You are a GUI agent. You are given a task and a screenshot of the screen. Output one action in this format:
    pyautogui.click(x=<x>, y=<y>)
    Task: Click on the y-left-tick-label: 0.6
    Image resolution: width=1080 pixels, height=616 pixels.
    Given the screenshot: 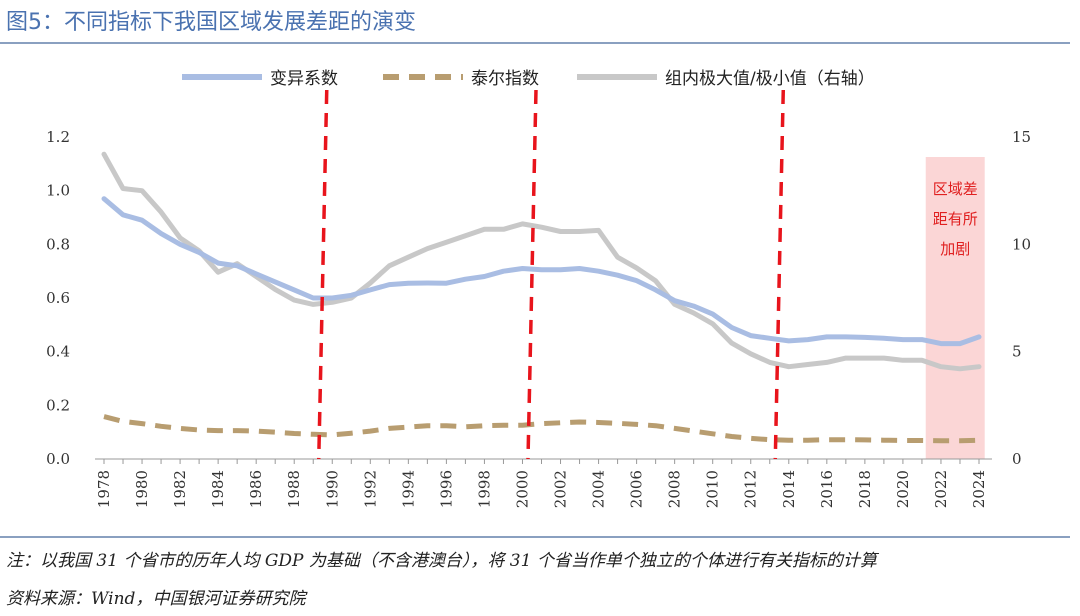 What is the action you would take?
    pyautogui.click(x=58, y=298)
    